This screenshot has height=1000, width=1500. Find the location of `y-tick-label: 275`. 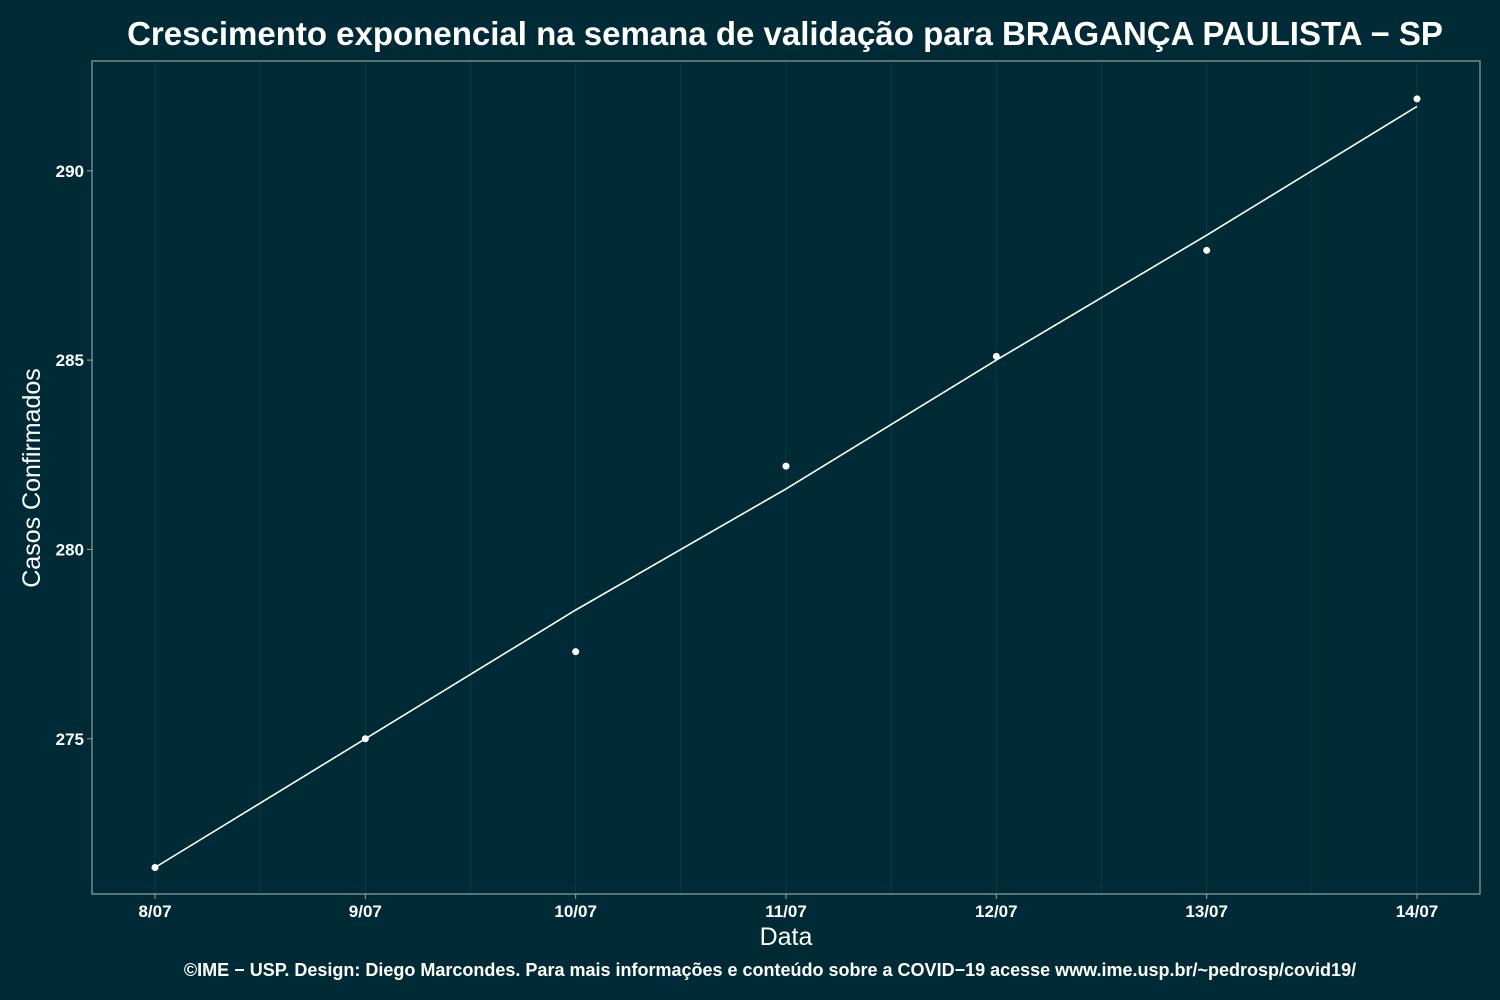

y-tick-label: 275 is located at coordinates (70, 739).